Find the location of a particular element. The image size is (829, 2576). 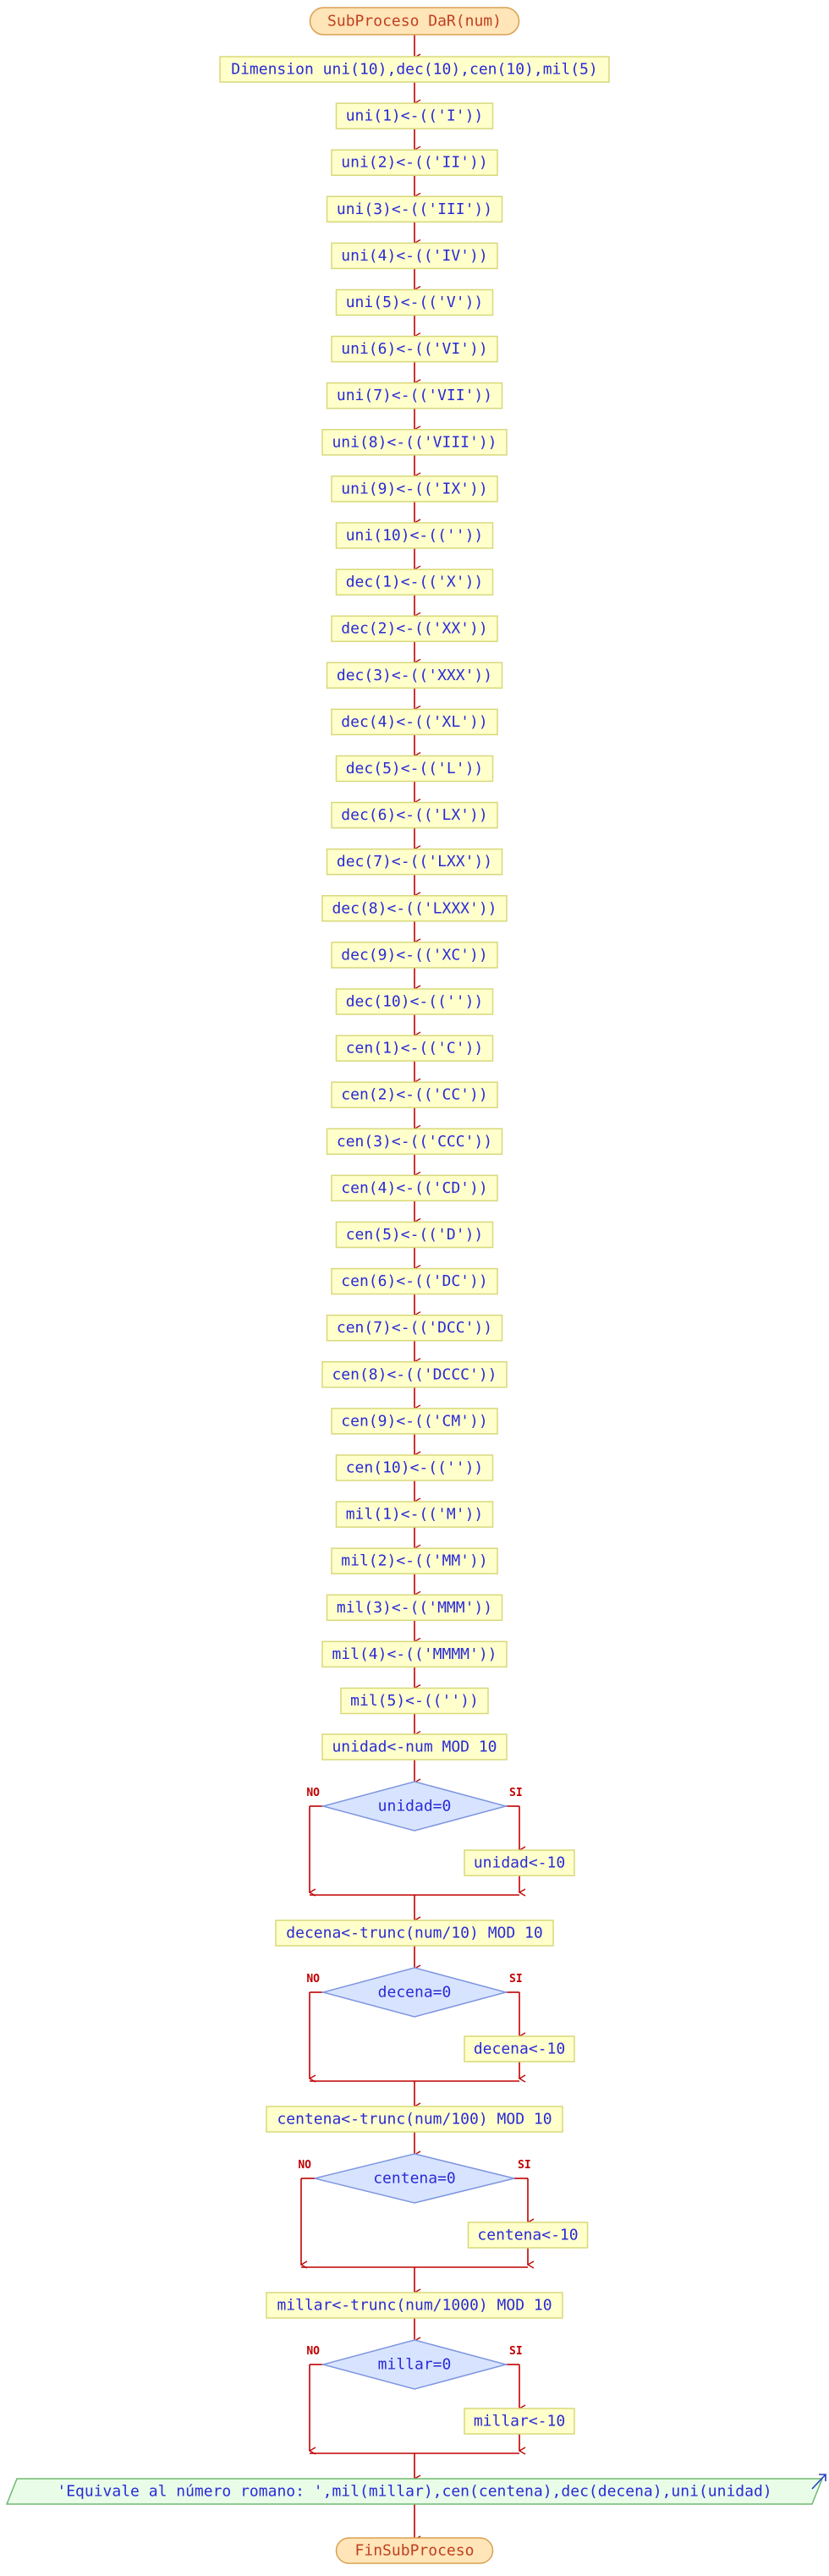

start-terminal: SubProceso DaR(num) is located at coordinates (415, 22).